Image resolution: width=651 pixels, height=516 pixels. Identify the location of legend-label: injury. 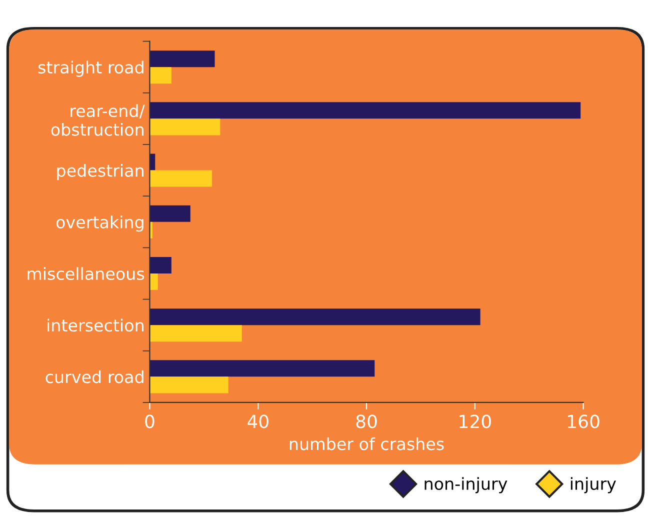
(593, 485).